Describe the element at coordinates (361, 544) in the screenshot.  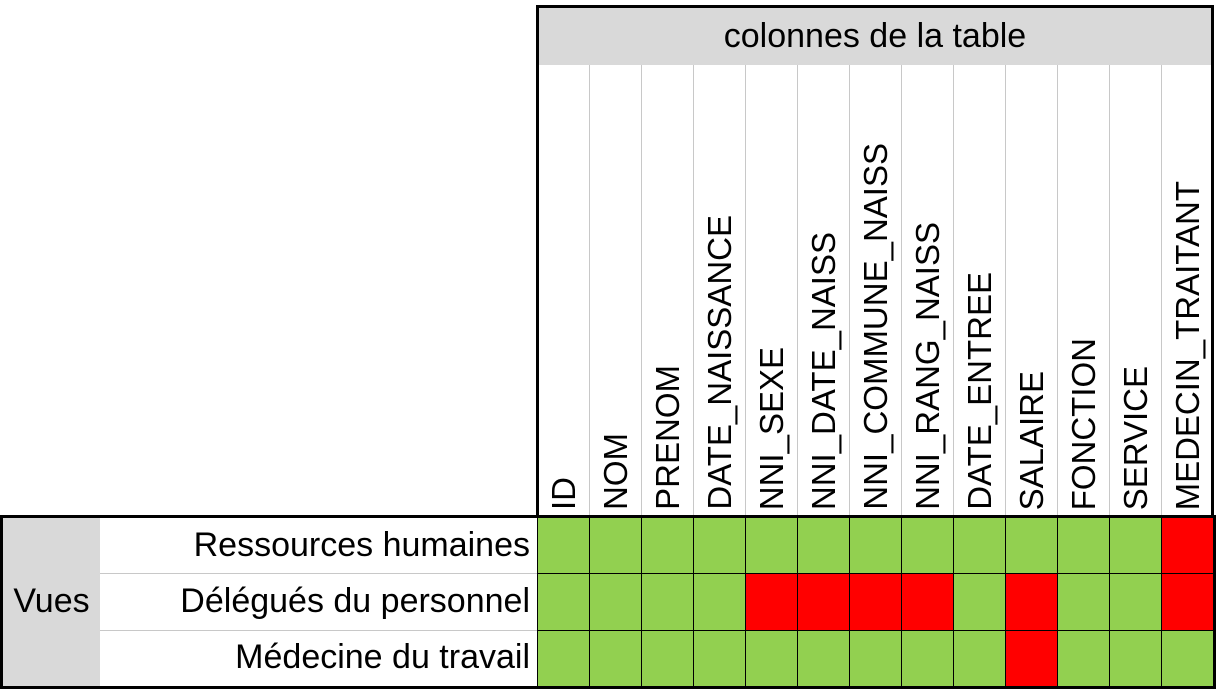
I see `row-label: Ressources humaines` at that location.